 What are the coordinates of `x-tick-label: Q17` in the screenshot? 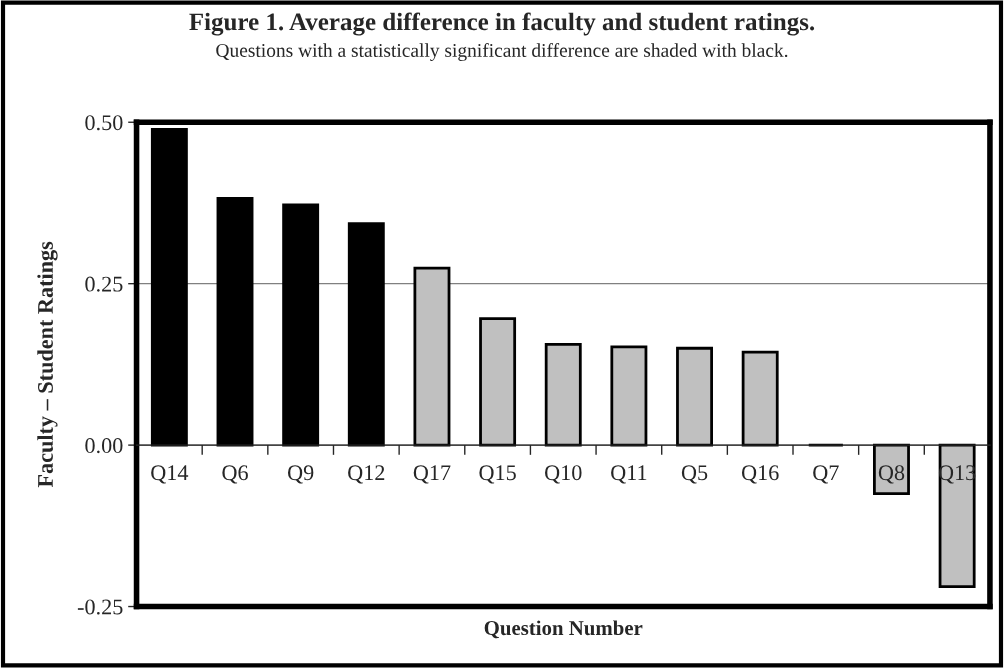 It's located at (432, 474).